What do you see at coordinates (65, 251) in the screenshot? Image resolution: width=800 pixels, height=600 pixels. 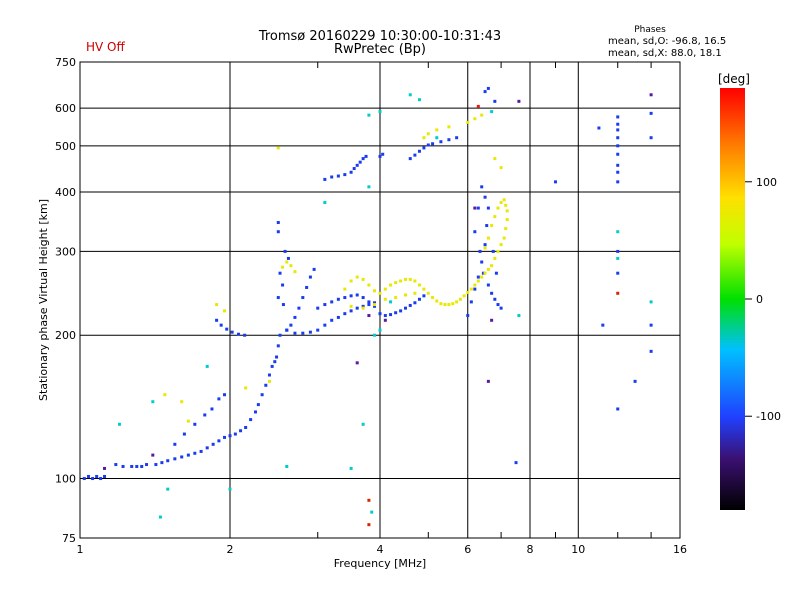 I see `y-tick-label-3: 300` at bounding box center [65, 251].